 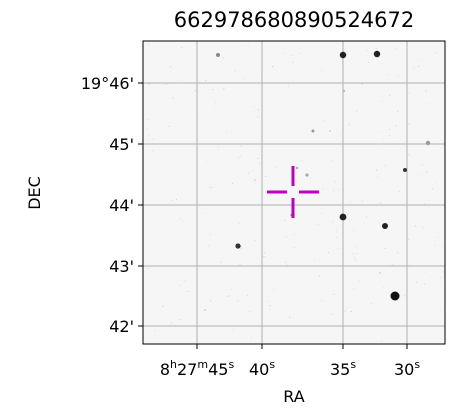 I want to click on ra-axis-ticks: 8h27m45s 40s 35s 30s, so click(x=290, y=361).